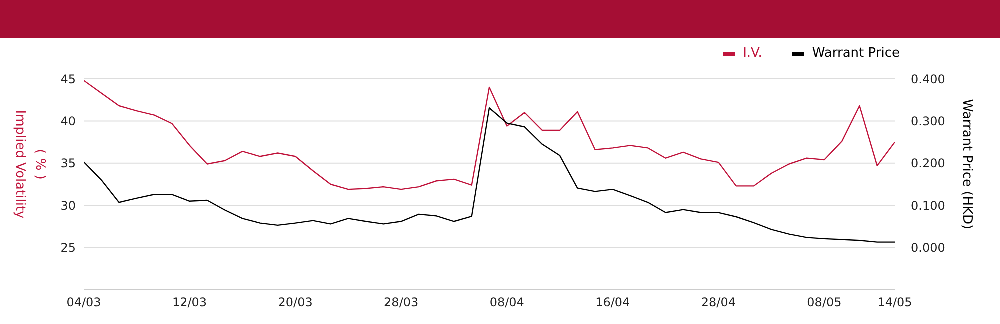 This screenshot has height=324, width=1000. I want to click on y2-tick-label: 0.300, so click(928, 121).